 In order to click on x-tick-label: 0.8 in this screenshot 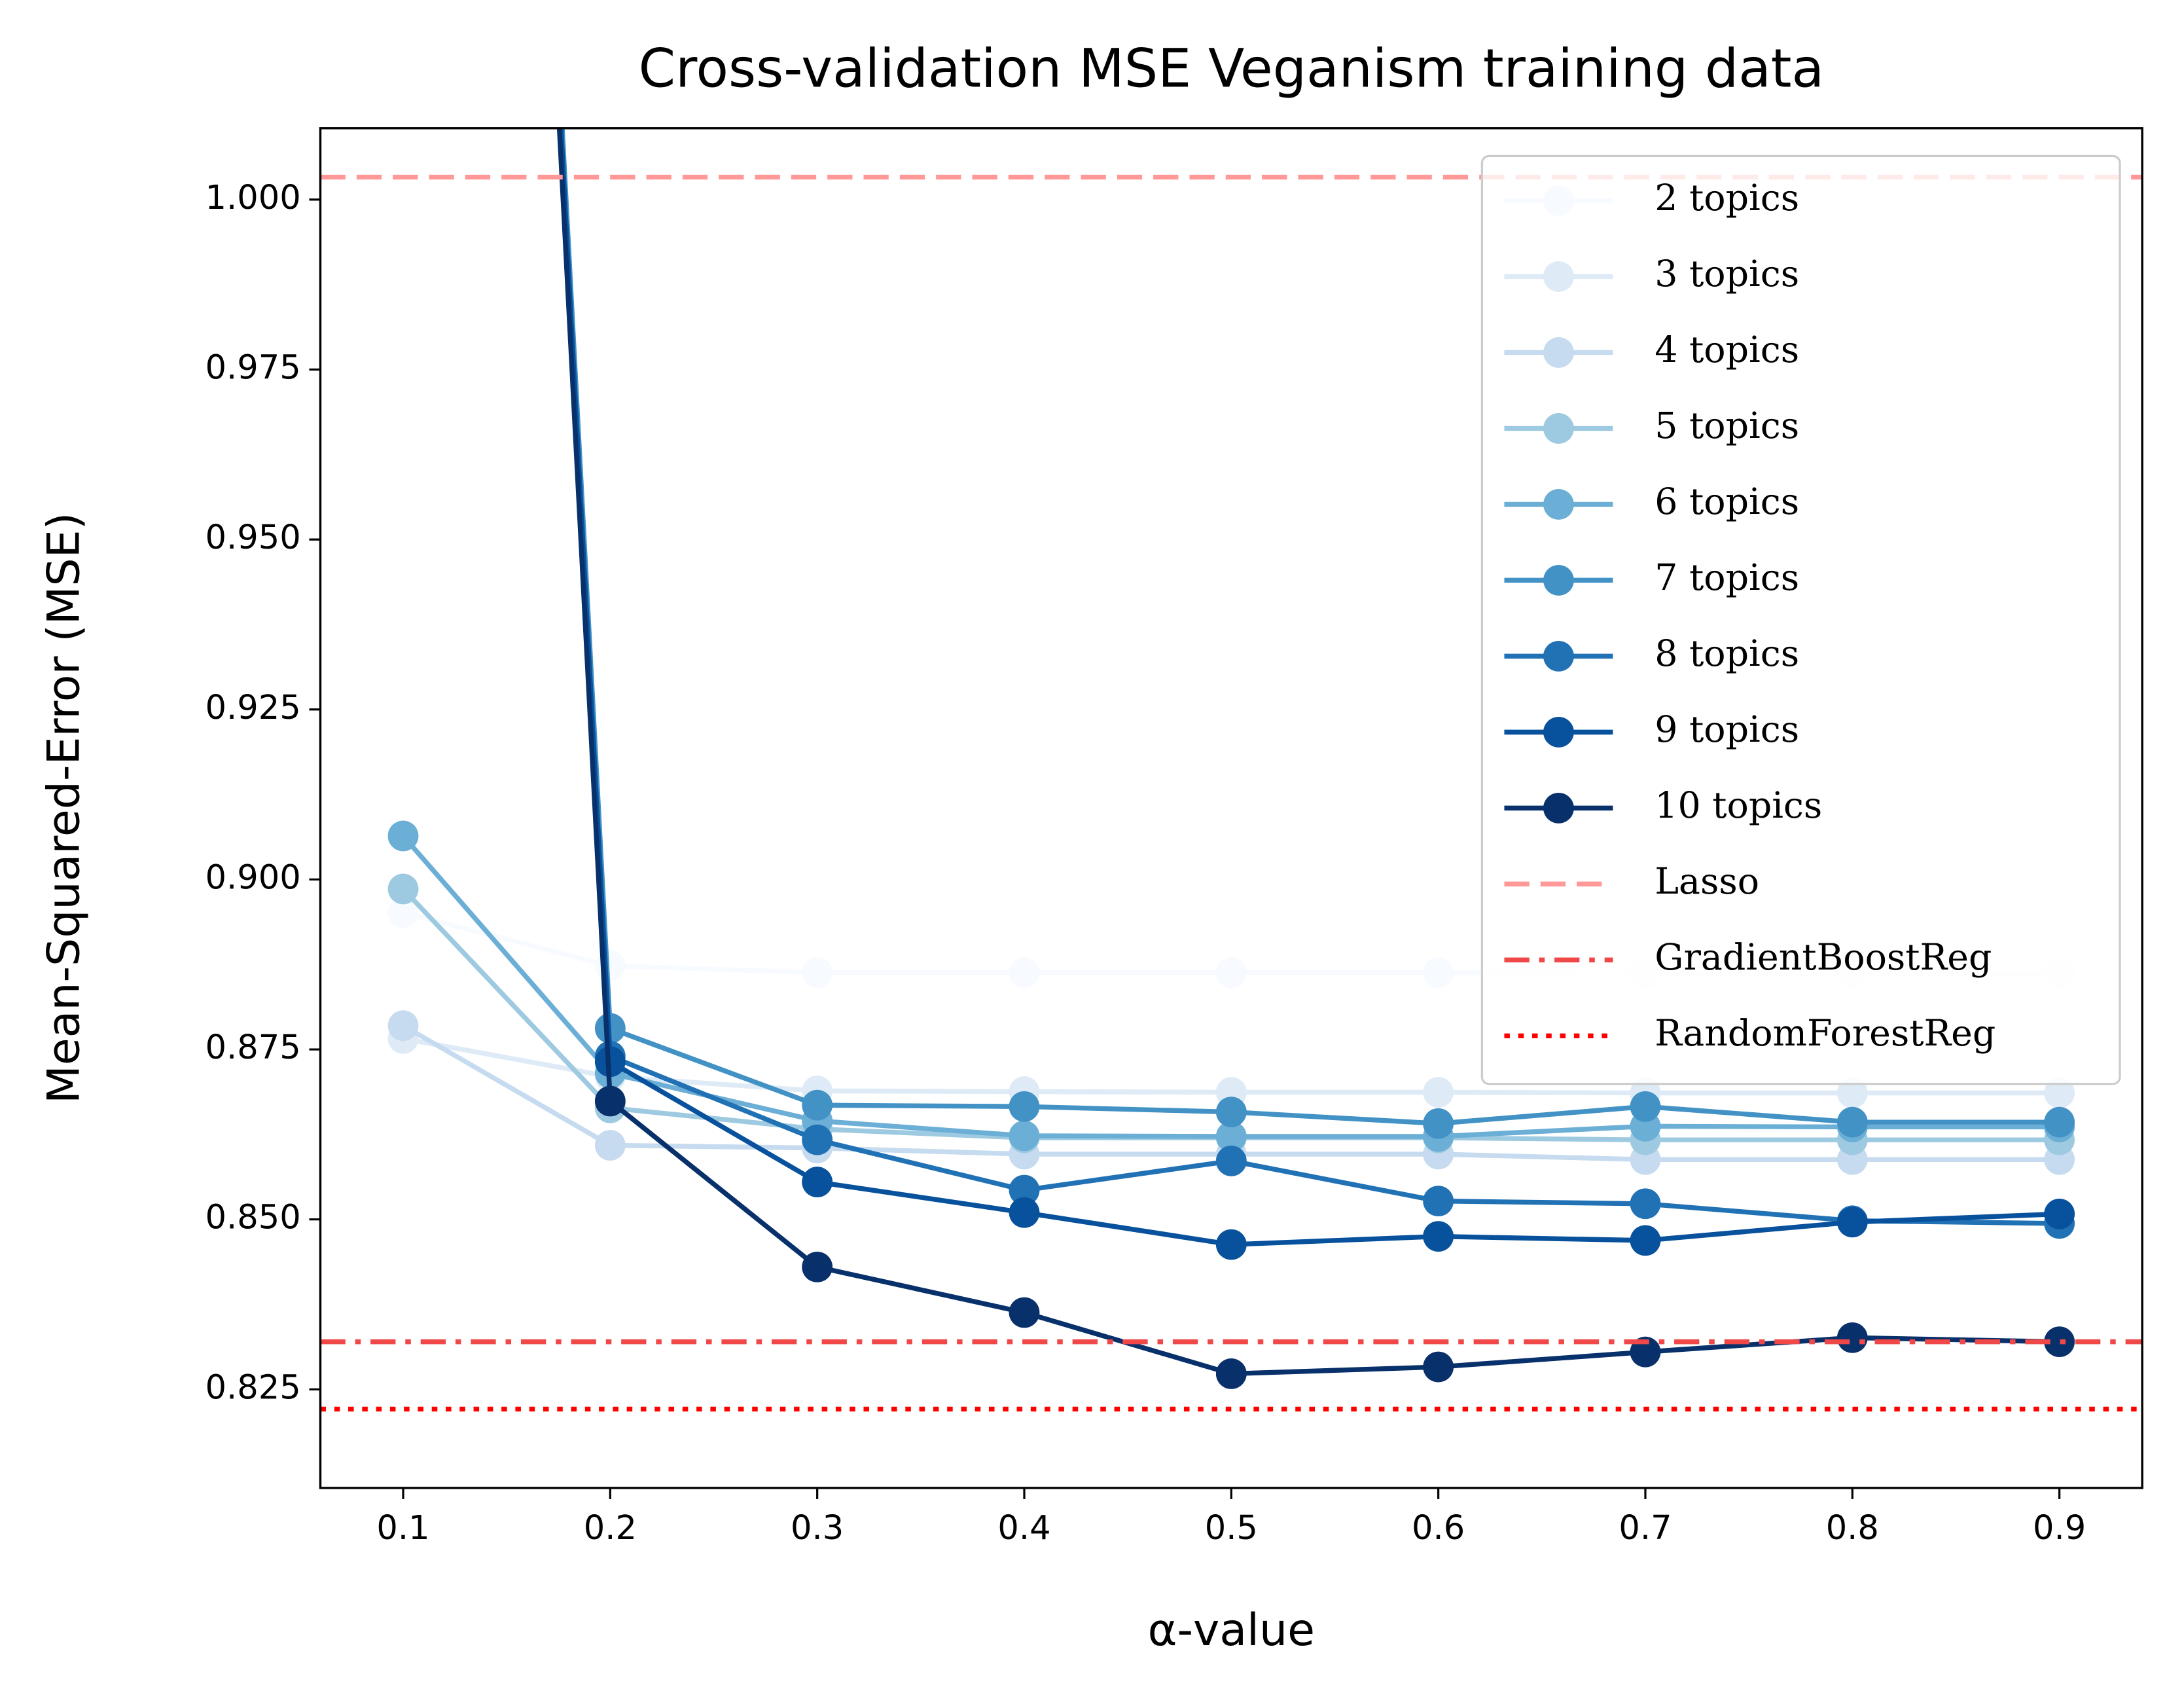, I will do `click(1852, 1529)`.